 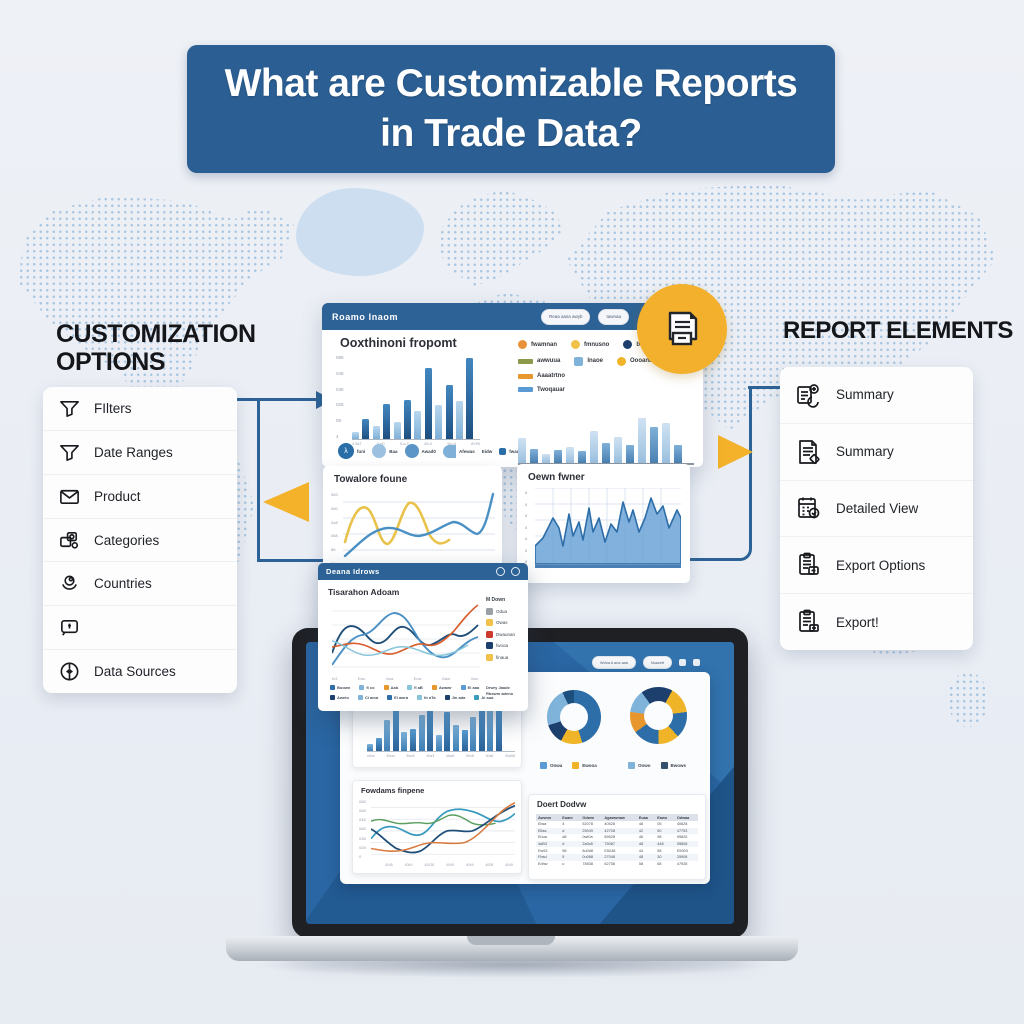 What do you see at coordinates (614, 662) in the screenshot?
I see `screen-button-primary: Wdna A ana aaa` at bounding box center [614, 662].